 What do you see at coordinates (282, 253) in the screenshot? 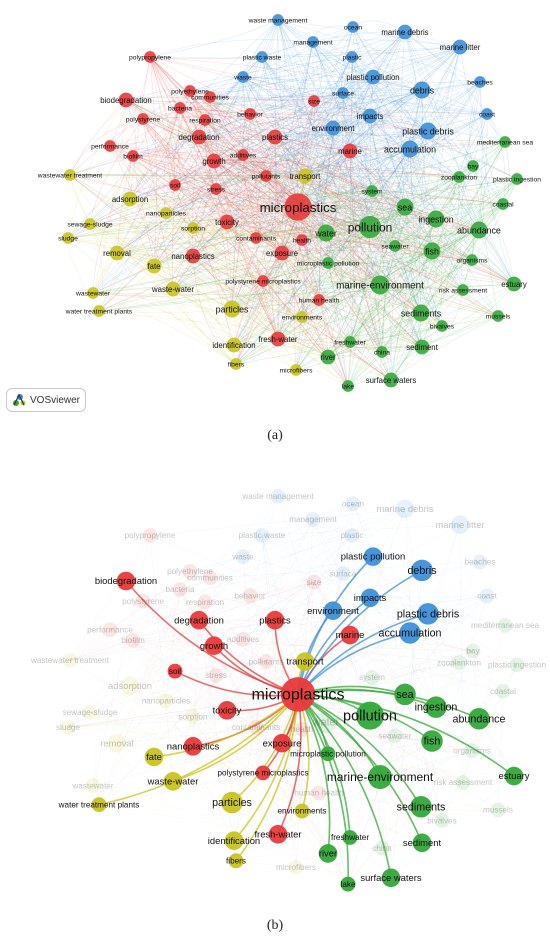
I see `node-exposure` at bounding box center [282, 253].